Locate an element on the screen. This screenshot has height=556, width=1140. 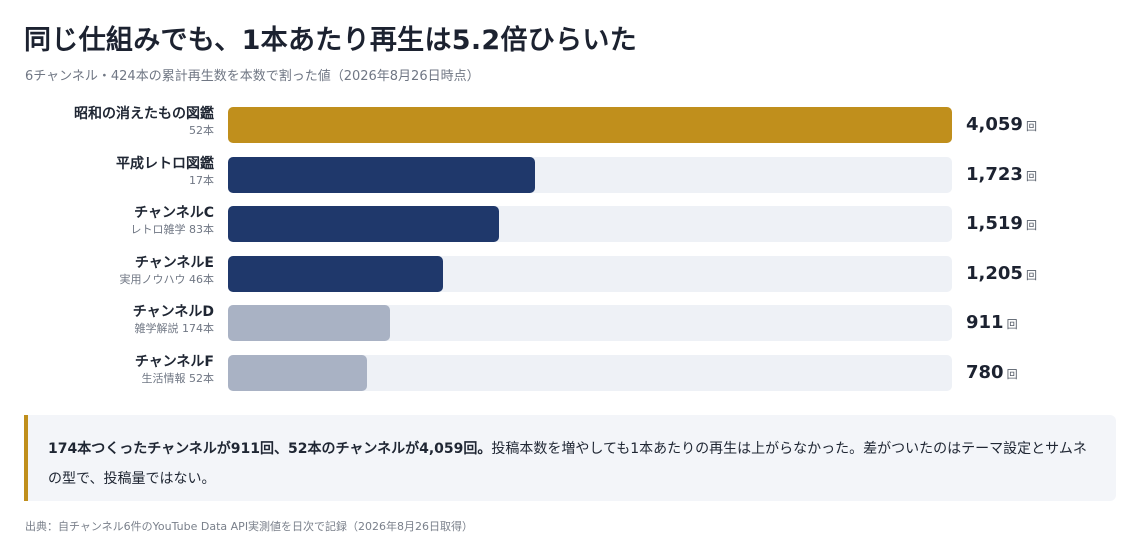
category-name: 平成レトロ図鑑 is located at coordinates (165, 163).